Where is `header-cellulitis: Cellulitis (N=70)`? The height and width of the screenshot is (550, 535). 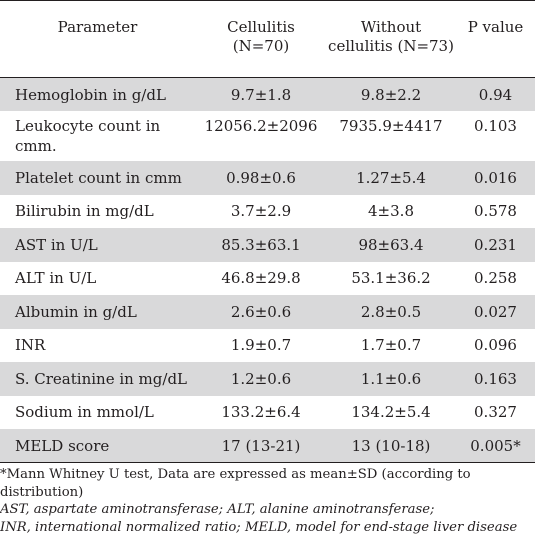 header-cellulitis: Cellulitis (N=70) is located at coordinates (261, 36).